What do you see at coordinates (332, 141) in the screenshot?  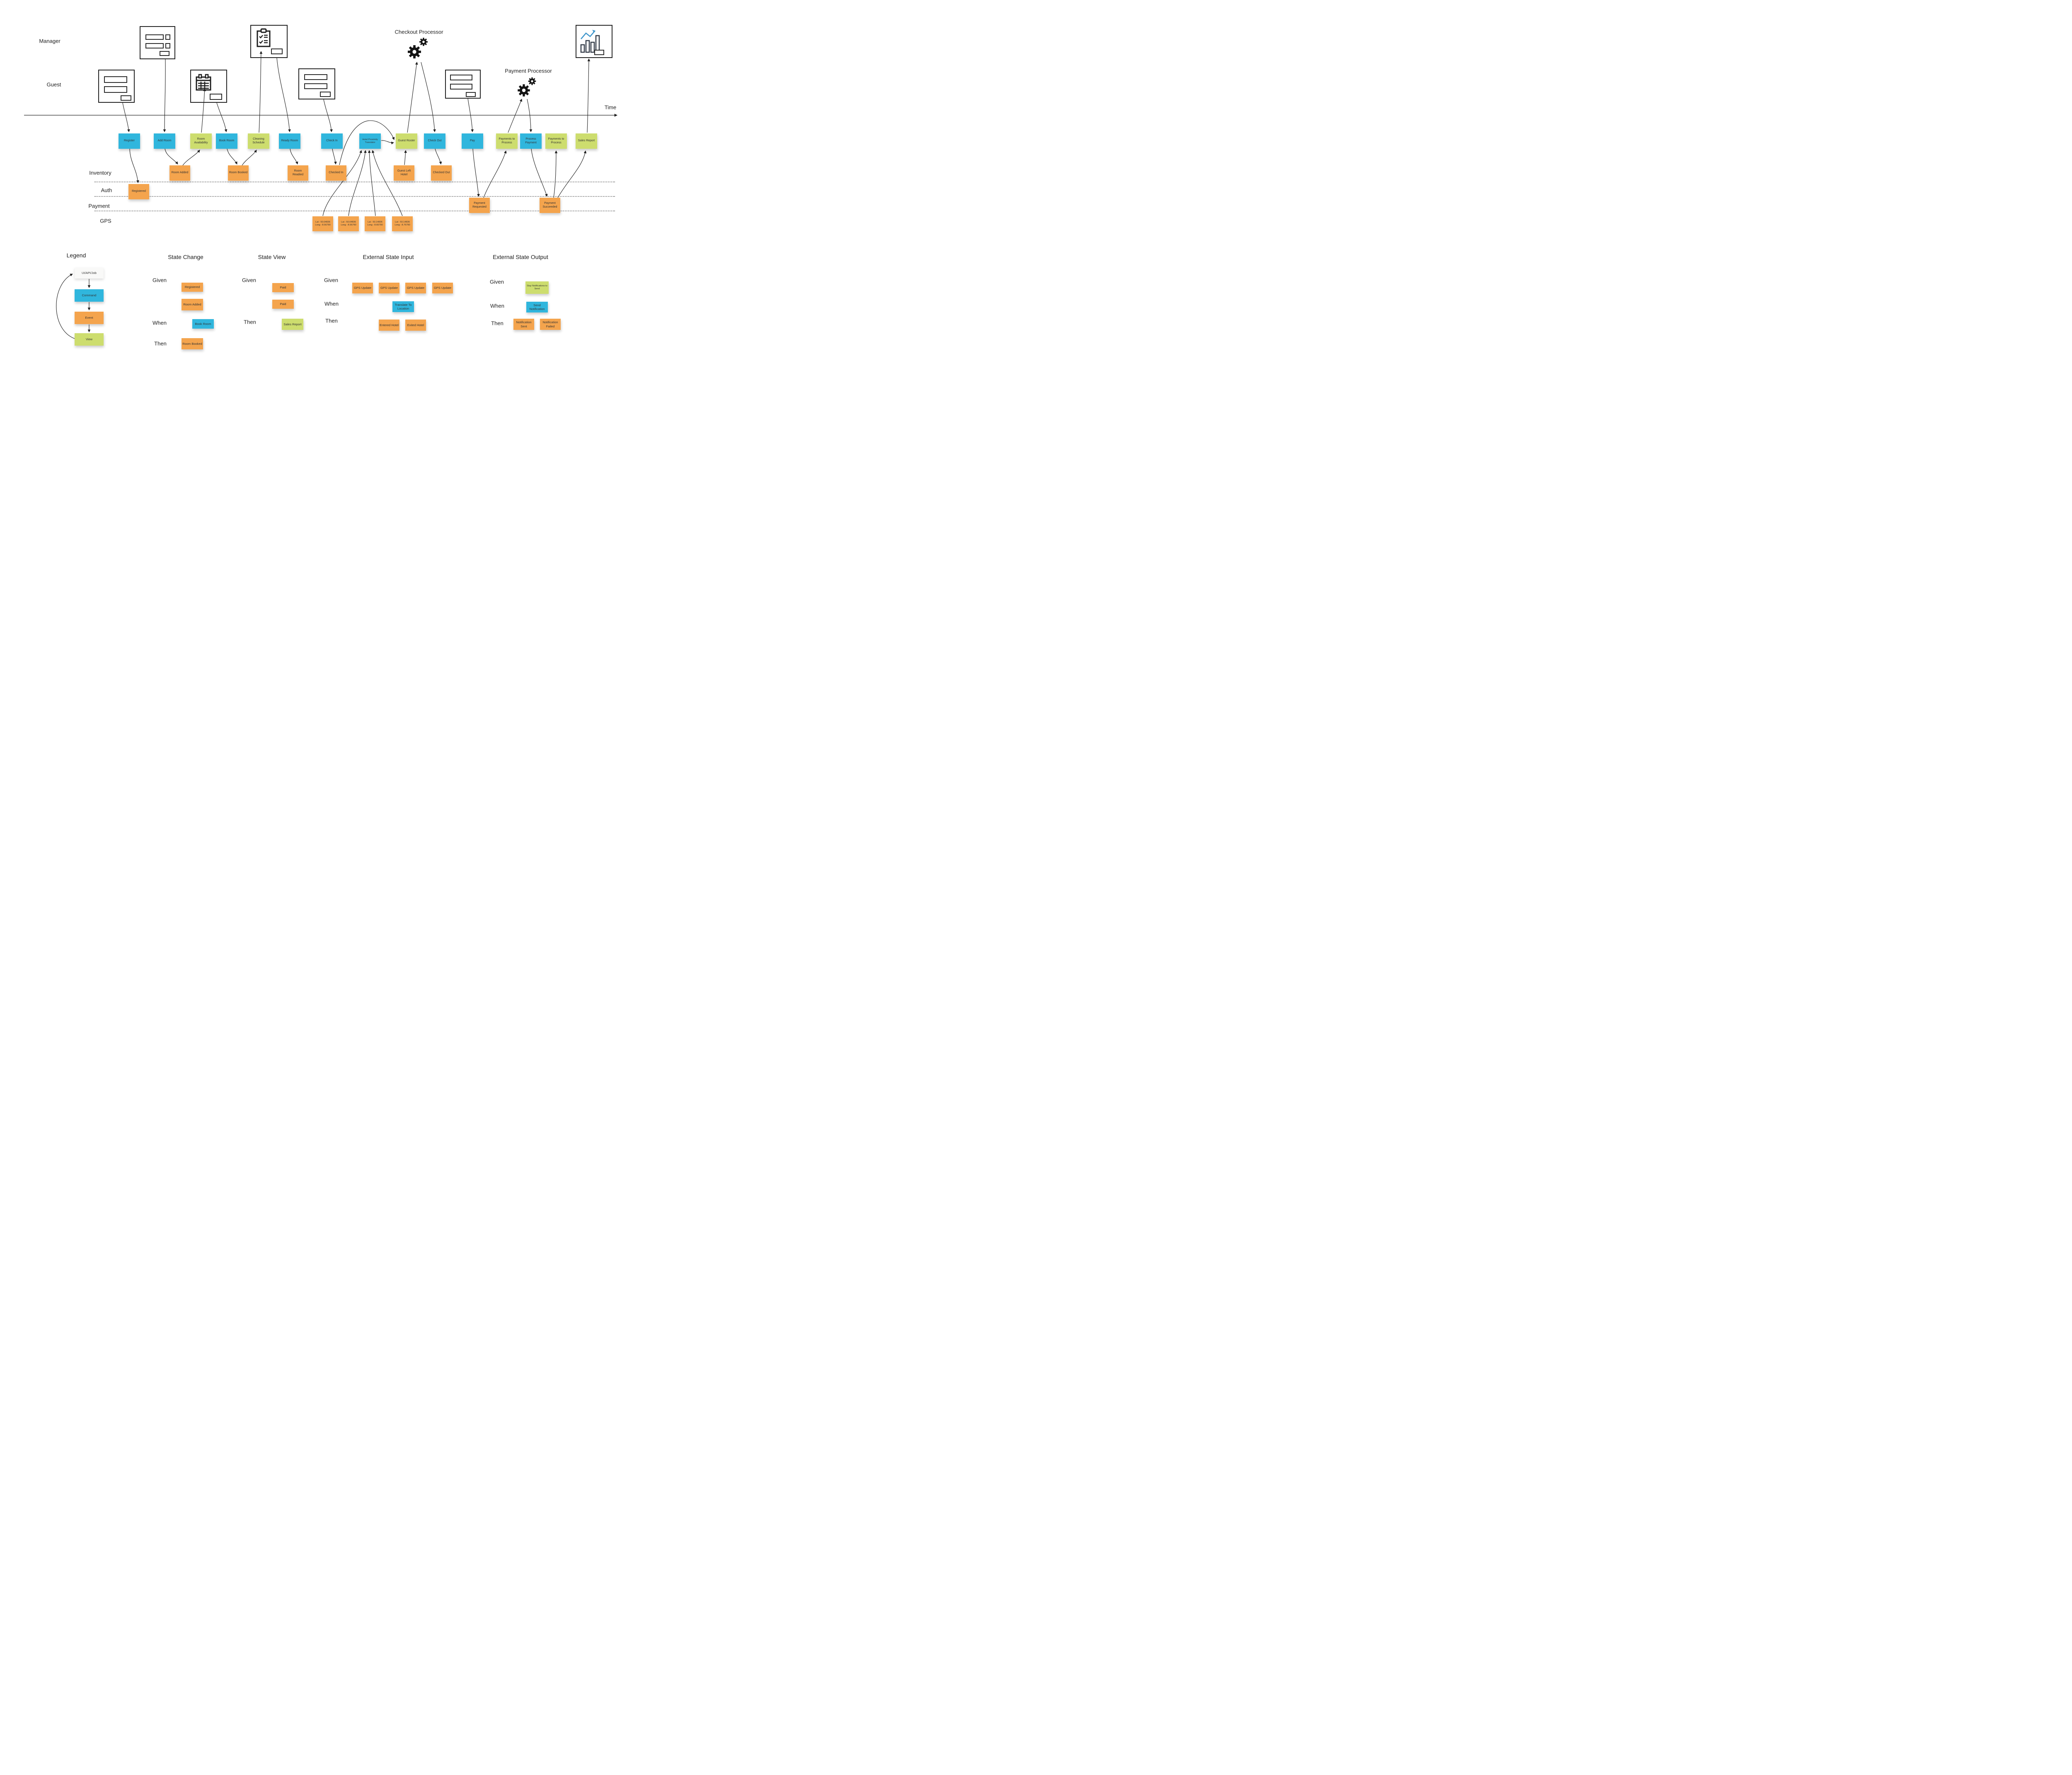 I see `sticky-command-check-in: Check In` at bounding box center [332, 141].